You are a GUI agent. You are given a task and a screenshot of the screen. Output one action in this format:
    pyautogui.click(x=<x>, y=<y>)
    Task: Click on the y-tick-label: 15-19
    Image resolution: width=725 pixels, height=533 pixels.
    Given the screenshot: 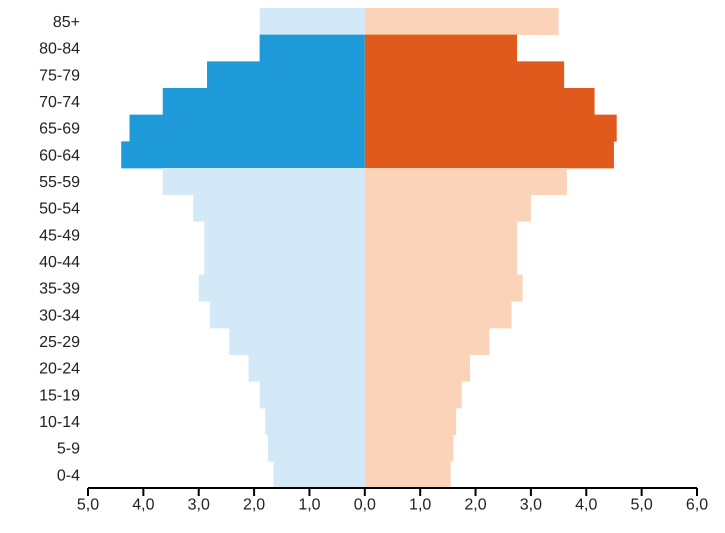 What is the action you would take?
    pyautogui.click(x=59, y=395)
    